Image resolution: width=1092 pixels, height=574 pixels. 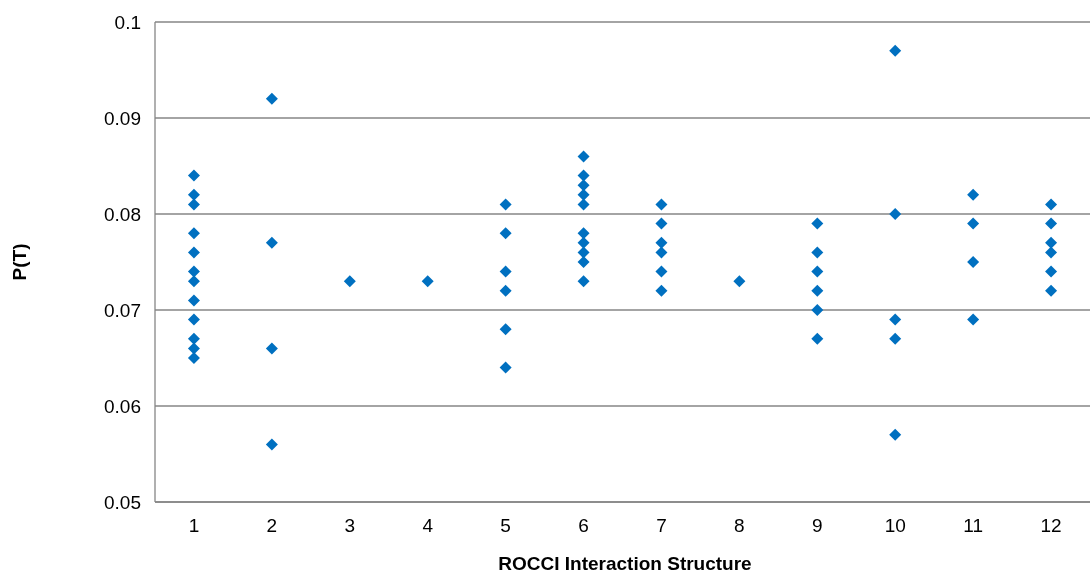 I want to click on x-tick-label: 5, so click(x=505, y=525).